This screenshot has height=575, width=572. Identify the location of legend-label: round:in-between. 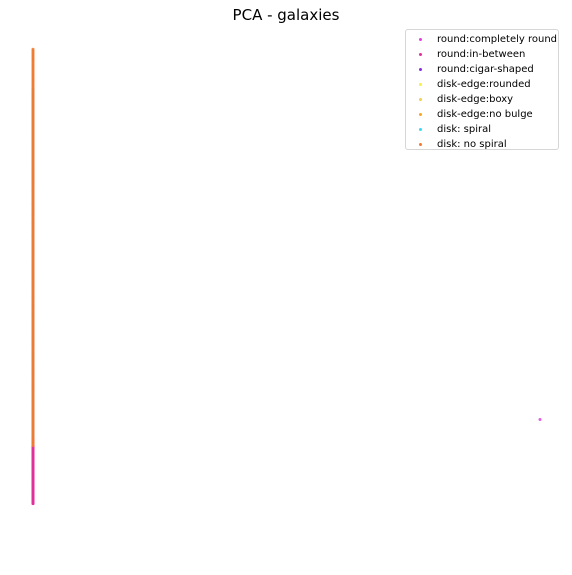
(481, 54).